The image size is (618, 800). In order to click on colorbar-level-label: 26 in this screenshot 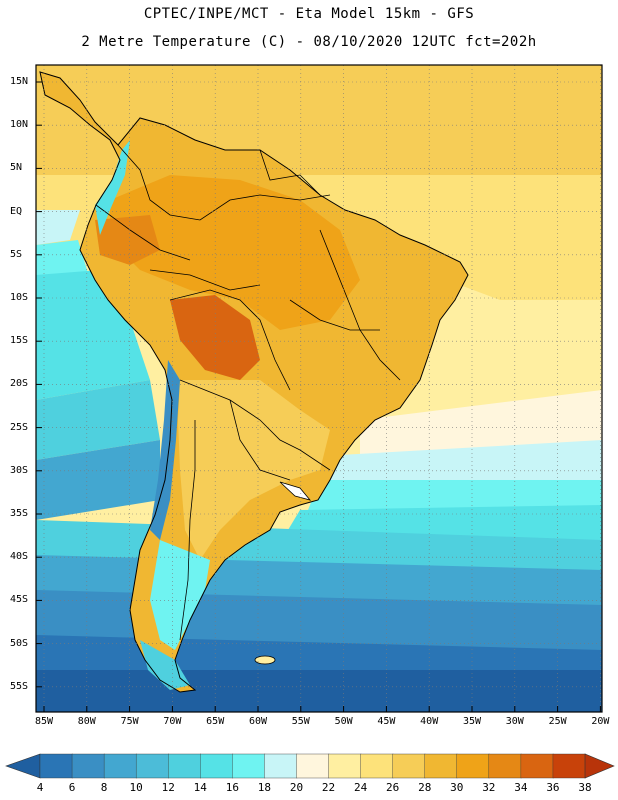, I will do `click(393, 787)`.